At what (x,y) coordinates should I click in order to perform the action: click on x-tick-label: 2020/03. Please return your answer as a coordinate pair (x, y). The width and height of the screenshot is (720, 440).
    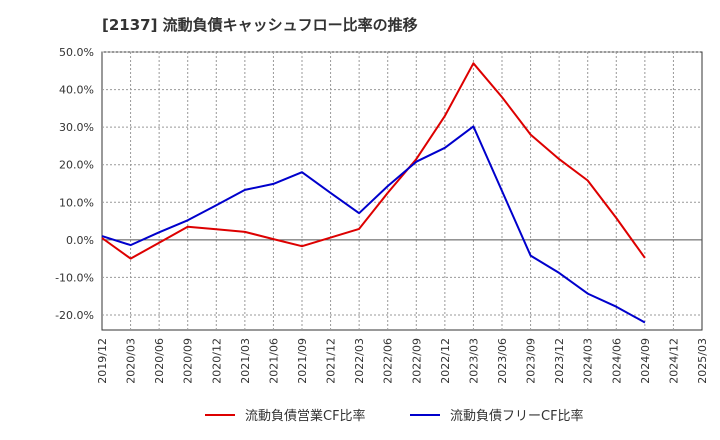
    Looking at the image, I should click on (131, 361).